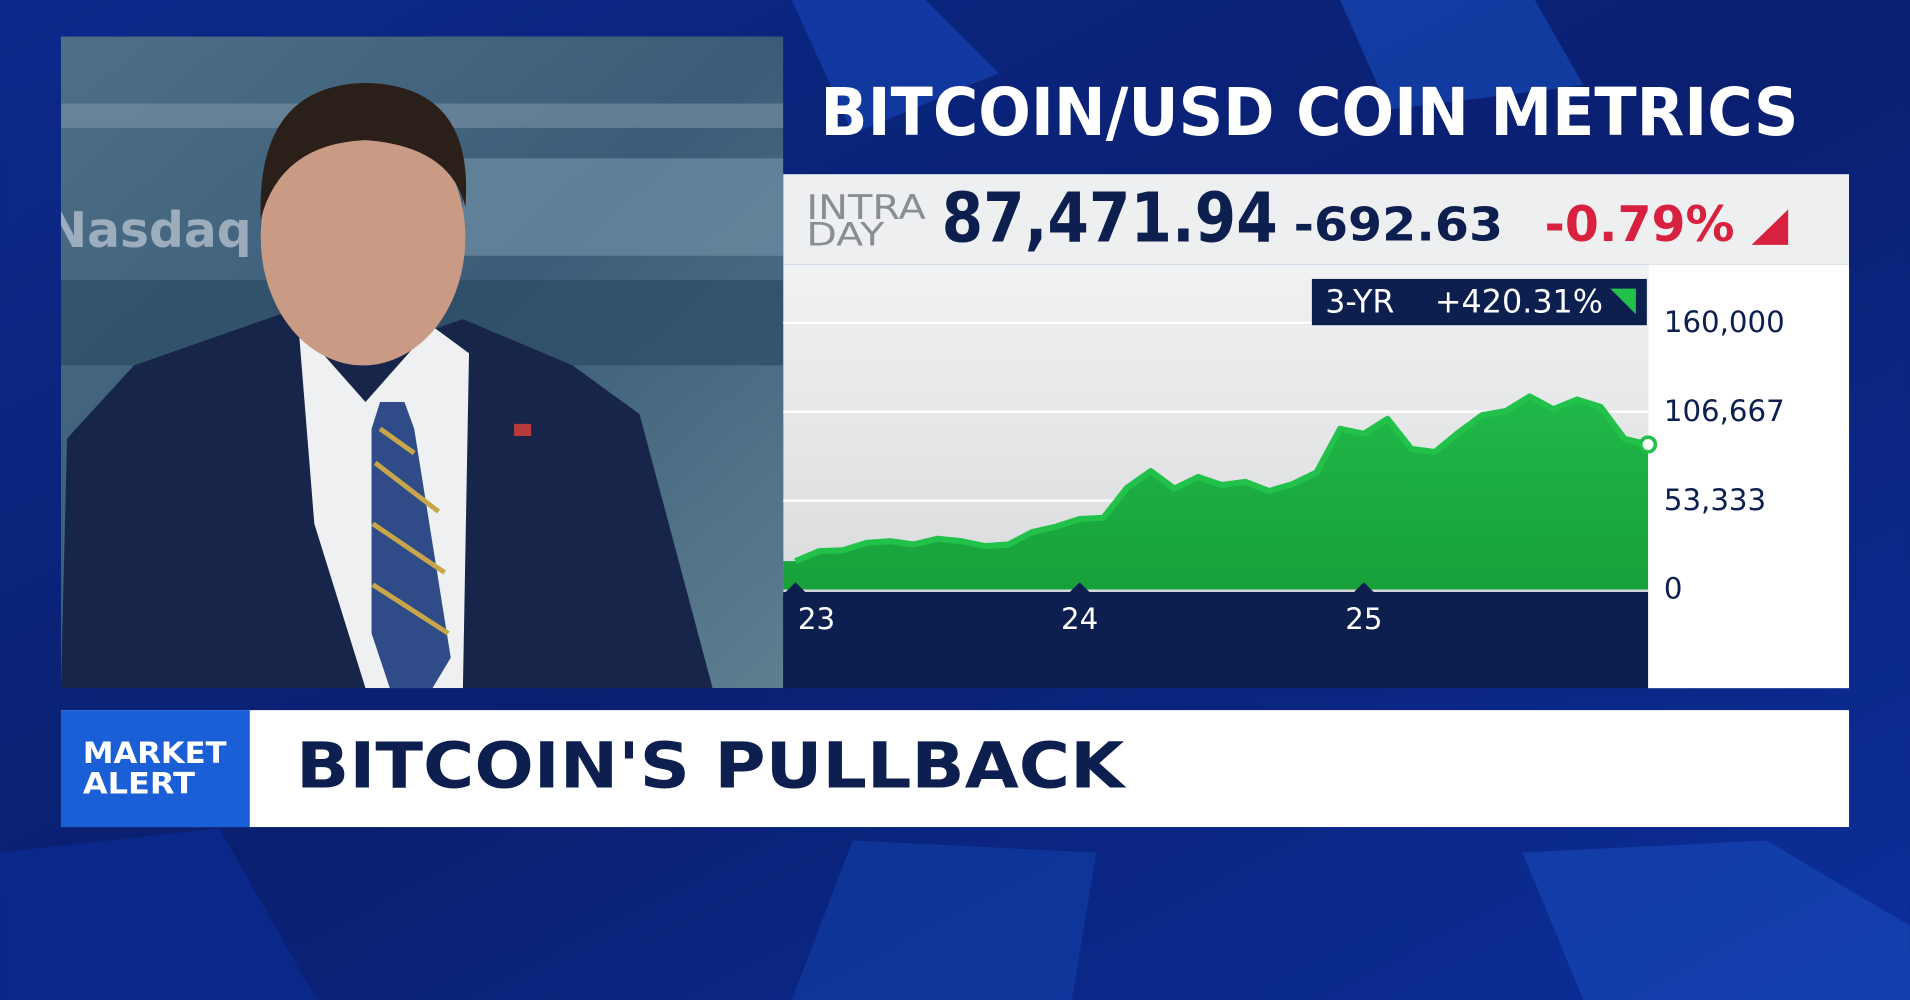 This screenshot has width=1910, height=1000. What do you see at coordinates (1216, 640) in the screenshot?
I see `x-axis-band` at bounding box center [1216, 640].